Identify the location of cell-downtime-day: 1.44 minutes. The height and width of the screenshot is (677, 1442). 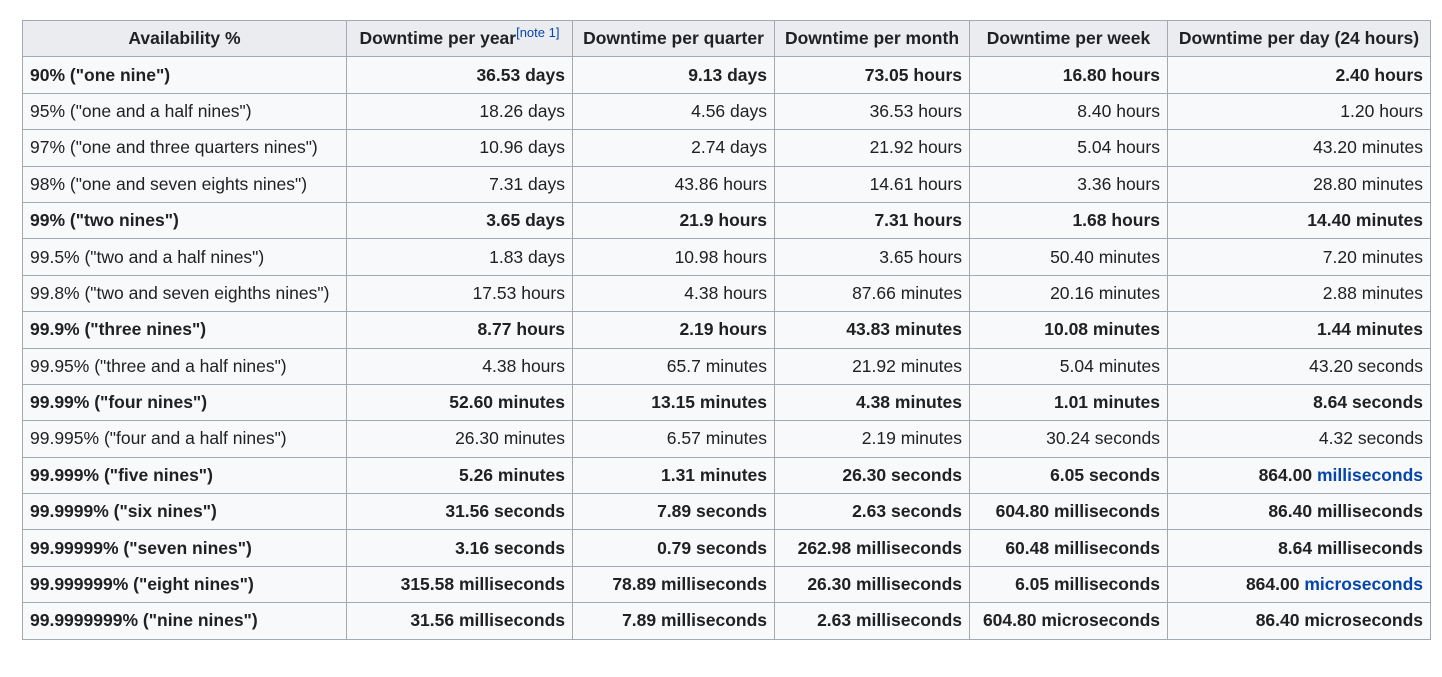
(1299, 330).